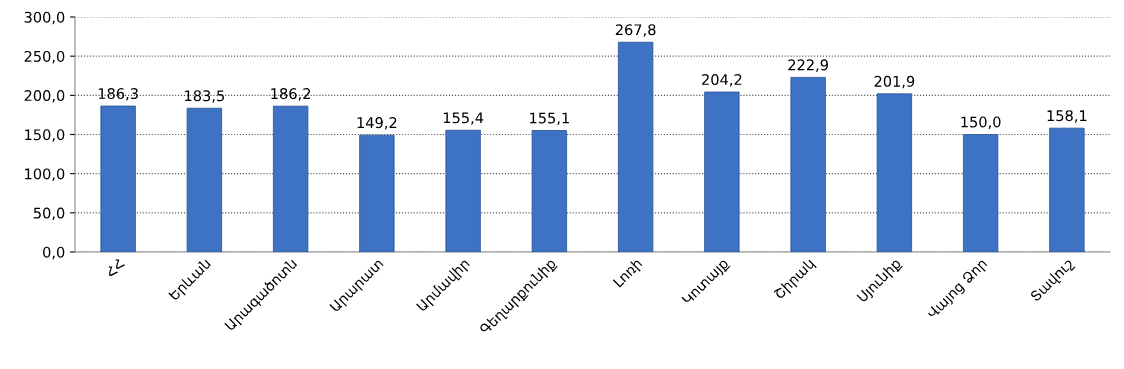 The height and width of the screenshot is (369, 1124). I want to click on data-label: 155,4, so click(463, 118).